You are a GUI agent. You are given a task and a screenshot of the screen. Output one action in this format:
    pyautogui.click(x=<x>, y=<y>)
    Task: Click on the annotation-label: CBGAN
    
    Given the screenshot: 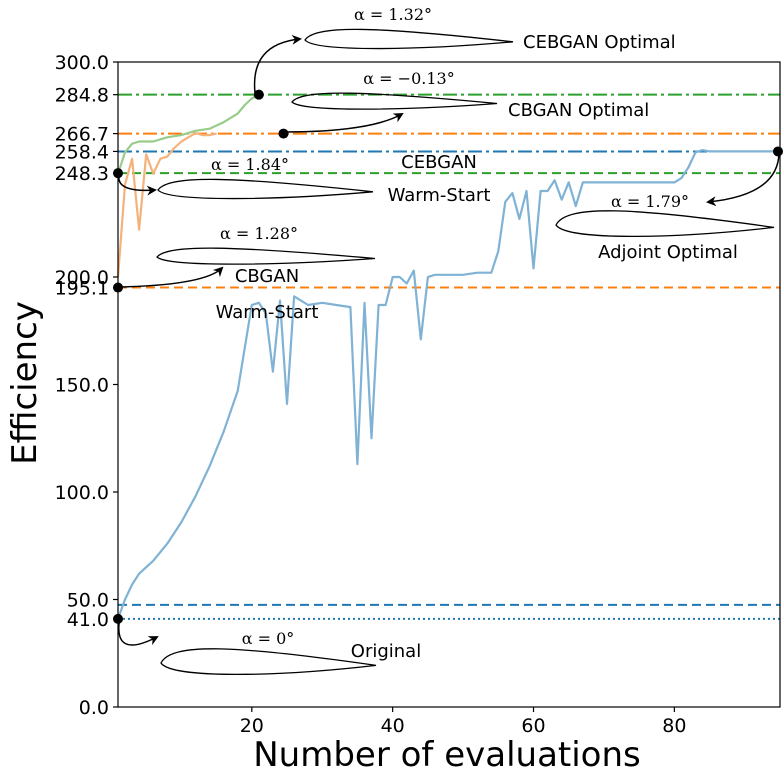 What is the action you would take?
    pyautogui.click(x=267, y=276)
    